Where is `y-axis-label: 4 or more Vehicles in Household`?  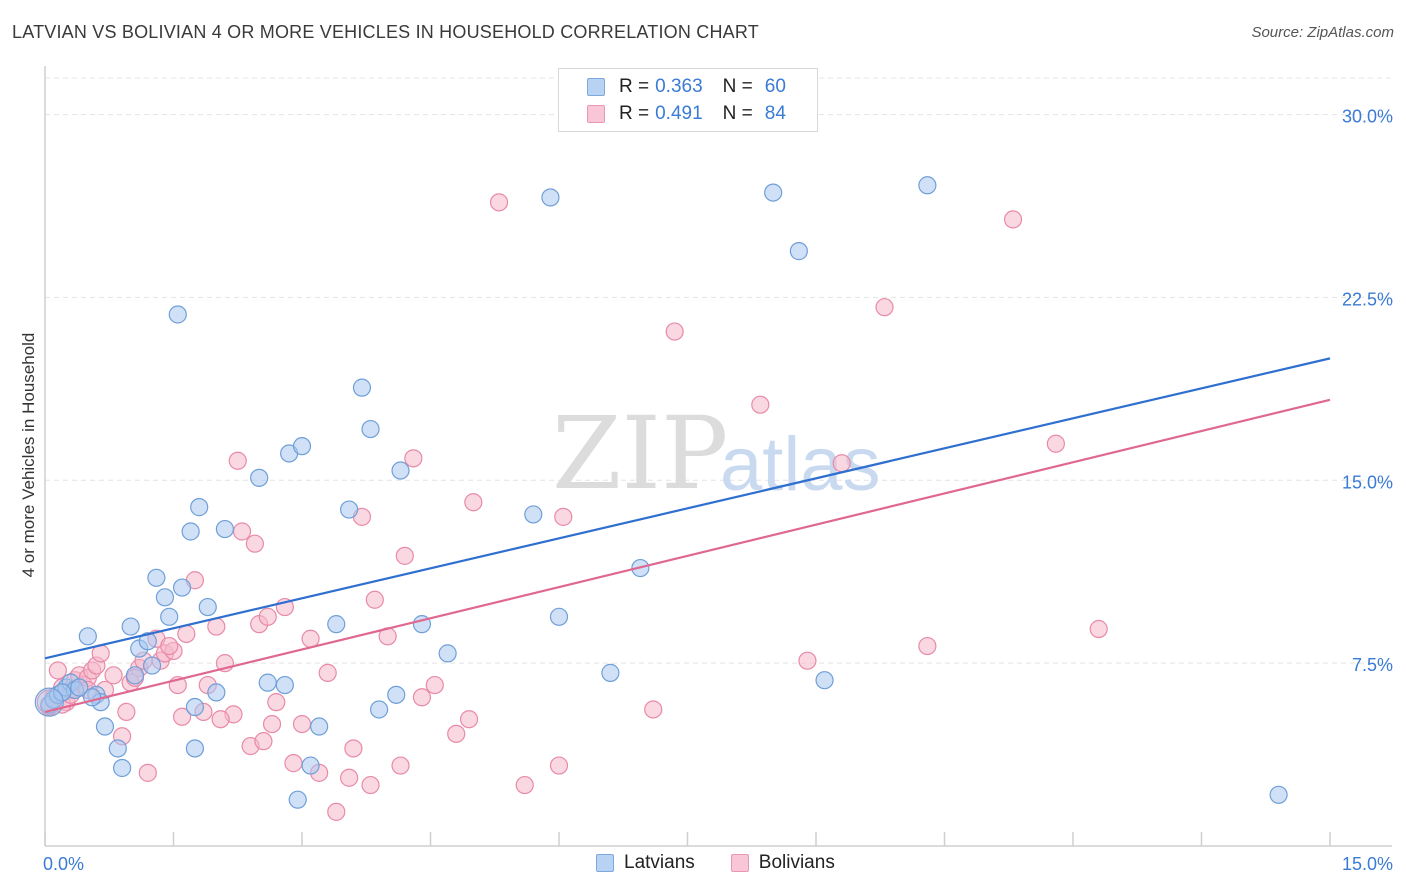 y-axis-label: 4 or more Vehicles in Household is located at coordinates (28, 455).